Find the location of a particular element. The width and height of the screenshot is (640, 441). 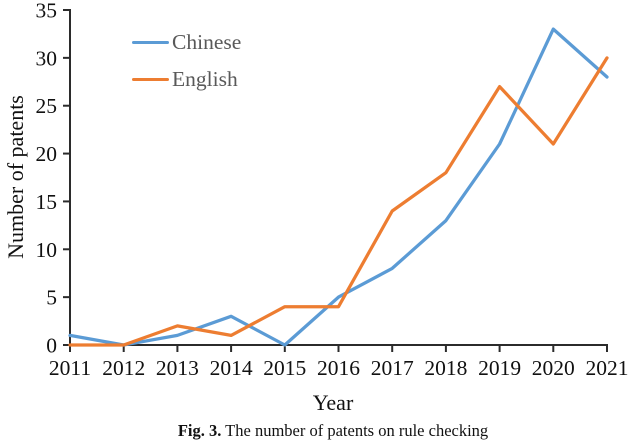

figure-caption-label: Fig. 3. is located at coordinates (199, 430).